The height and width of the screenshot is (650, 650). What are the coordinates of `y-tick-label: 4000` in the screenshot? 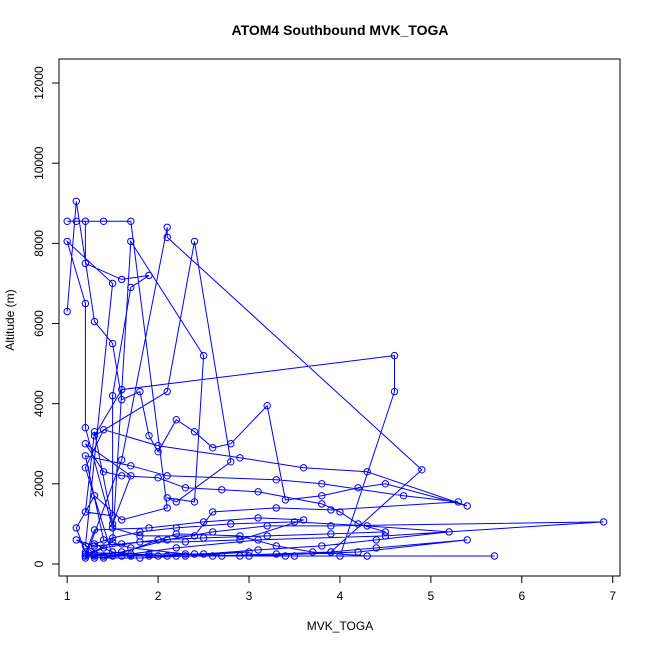 It's located at (39, 403).